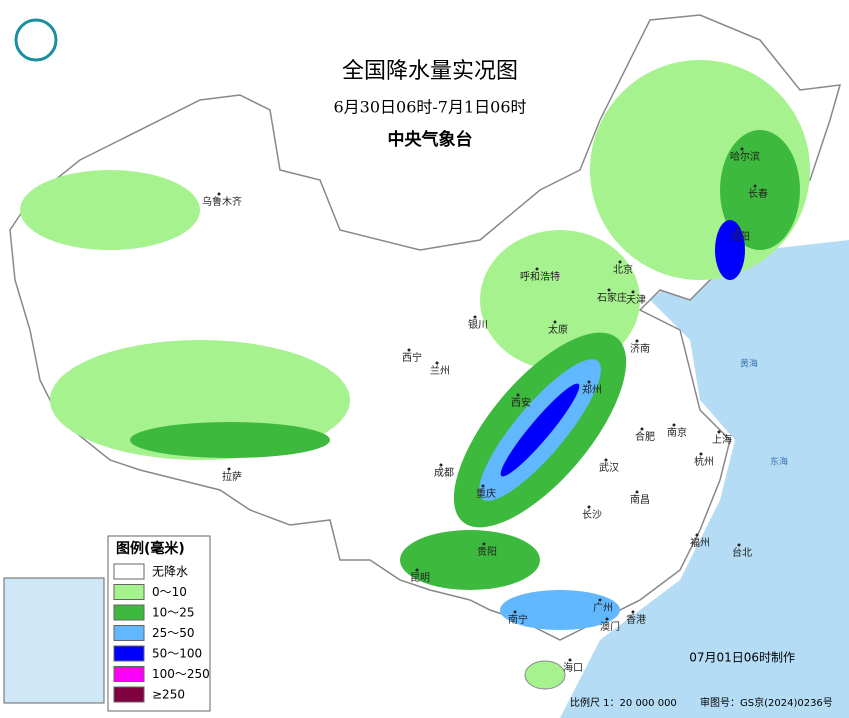 The image size is (849, 718). What do you see at coordinates (487, 551) in the screenshot?
I see `city-label: 贵阳` at bounding box center [487, 551].